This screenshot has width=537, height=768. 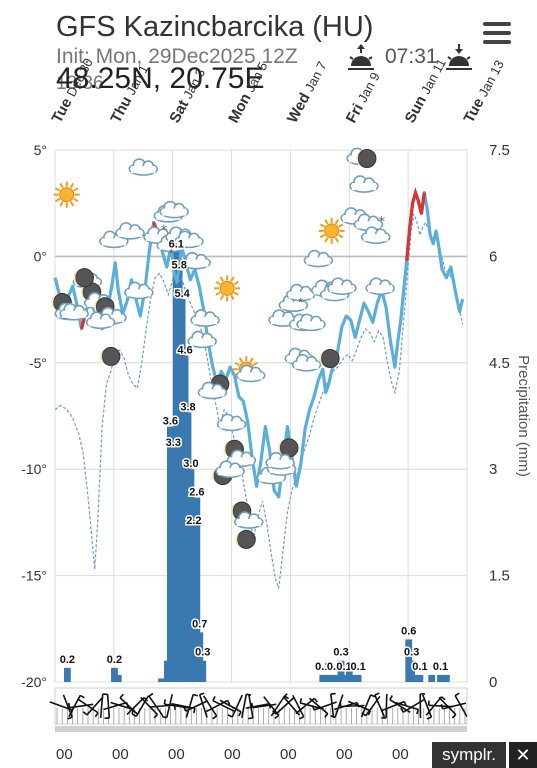 What do you see at coordinates (227, 288) in the screenshot?
I see `sun-icon` at bounding box center [227, 288].